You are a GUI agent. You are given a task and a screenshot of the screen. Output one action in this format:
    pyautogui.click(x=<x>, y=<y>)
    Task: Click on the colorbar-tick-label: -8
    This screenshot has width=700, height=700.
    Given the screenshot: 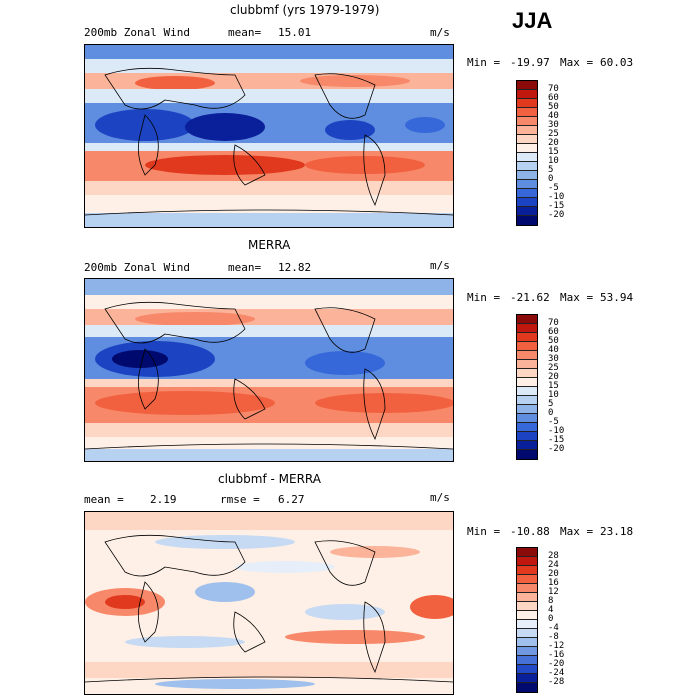 What is the action you would take?
    pyautogui.click(x=553, y=637)
    